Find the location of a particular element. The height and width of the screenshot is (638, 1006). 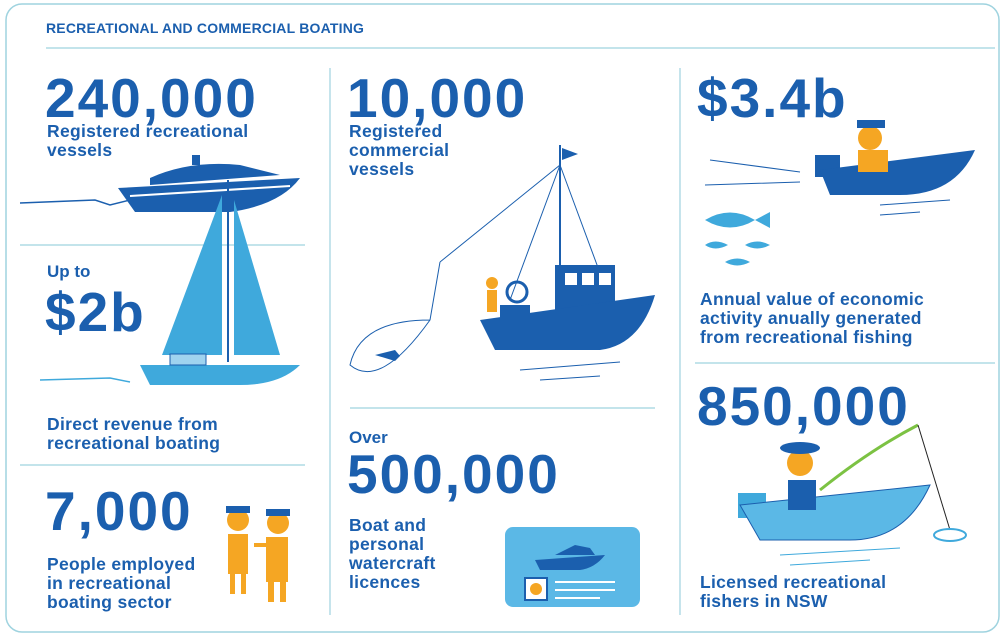

stat-description: Boat and personal watercraft licences is located at coordinates (392, 554).